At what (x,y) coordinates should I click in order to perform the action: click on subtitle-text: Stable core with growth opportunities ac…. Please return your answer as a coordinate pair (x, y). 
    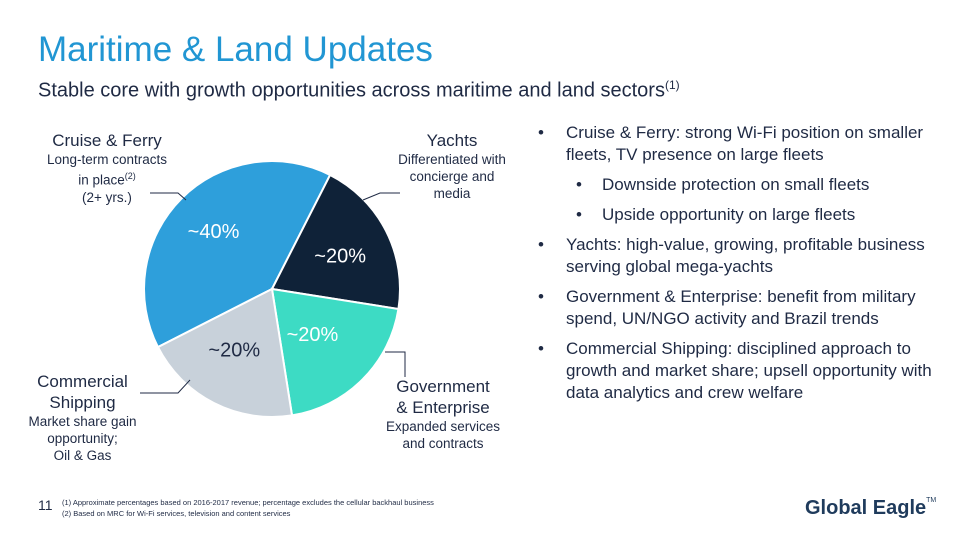
    Looking at the image, I should click on (351, 90).